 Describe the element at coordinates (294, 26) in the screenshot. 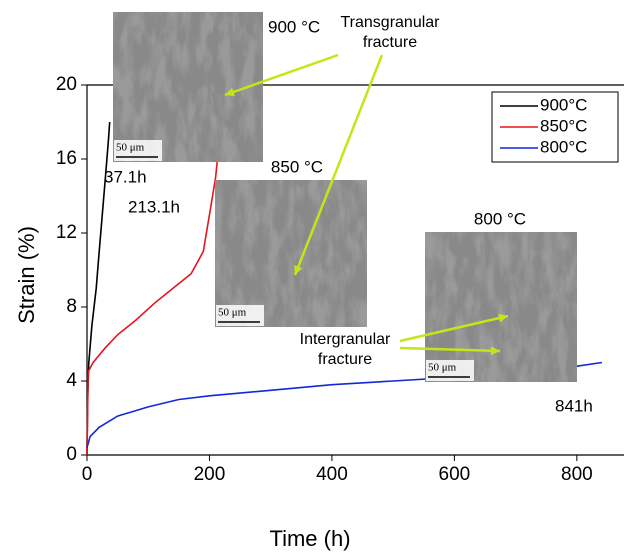

I see `inset-label: 900 °C` at that location.